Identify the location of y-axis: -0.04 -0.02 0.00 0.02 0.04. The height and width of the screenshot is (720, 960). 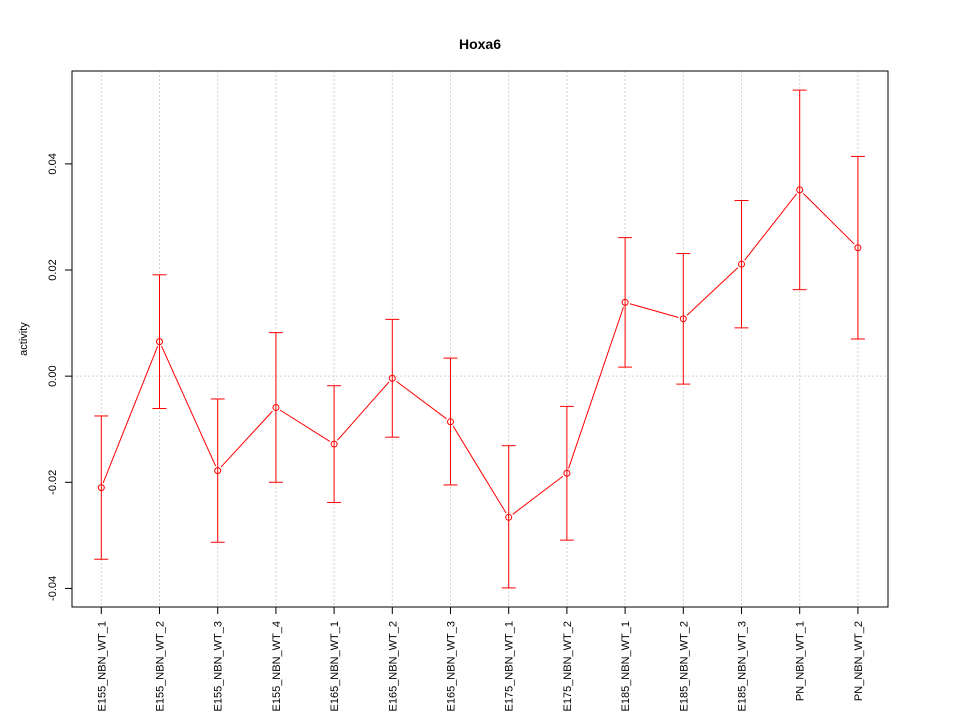
(60, 377).